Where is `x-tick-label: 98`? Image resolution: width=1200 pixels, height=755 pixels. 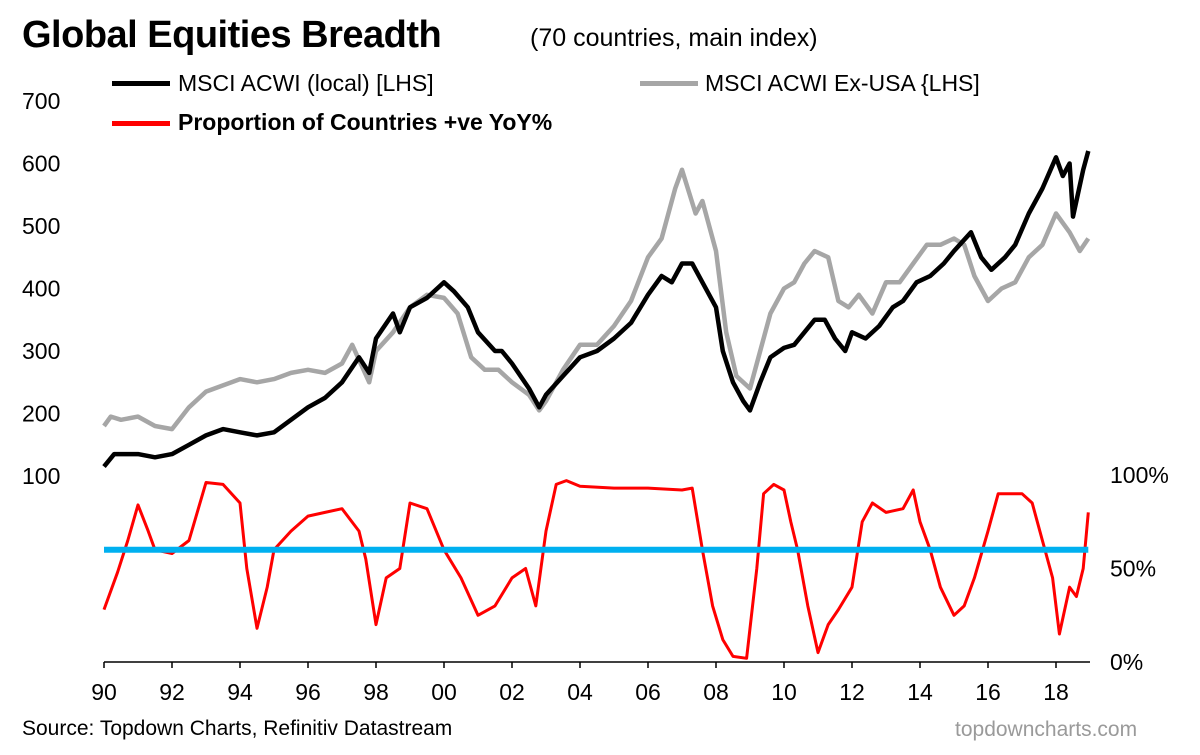
x-tick-label: 98 is located at coordinates (376, 692).